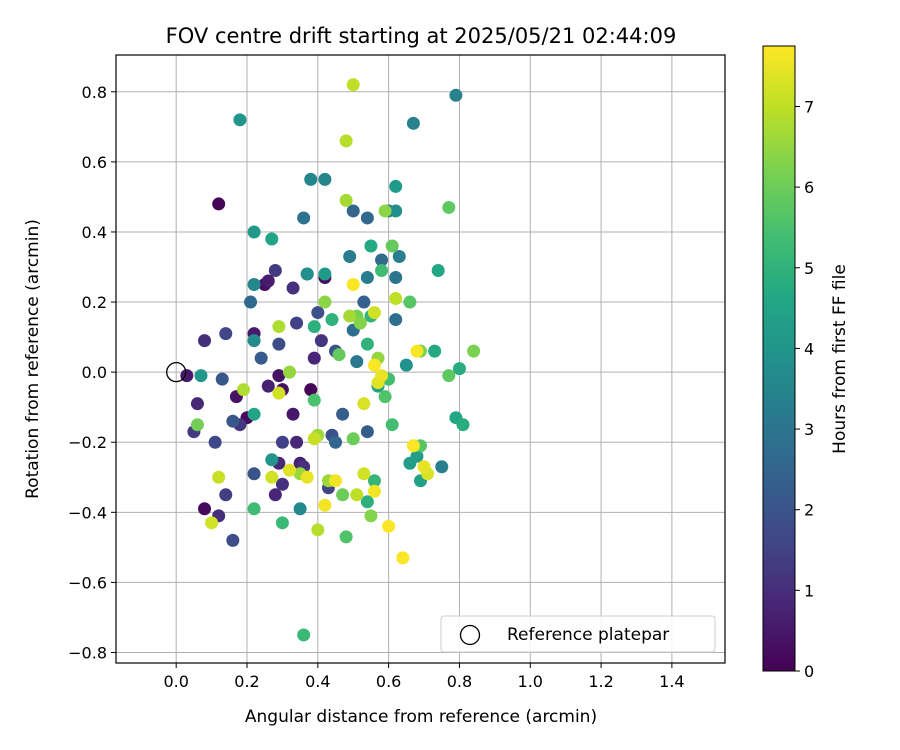  I want to click on x-tick-label: 1.0, so click(530, 681).